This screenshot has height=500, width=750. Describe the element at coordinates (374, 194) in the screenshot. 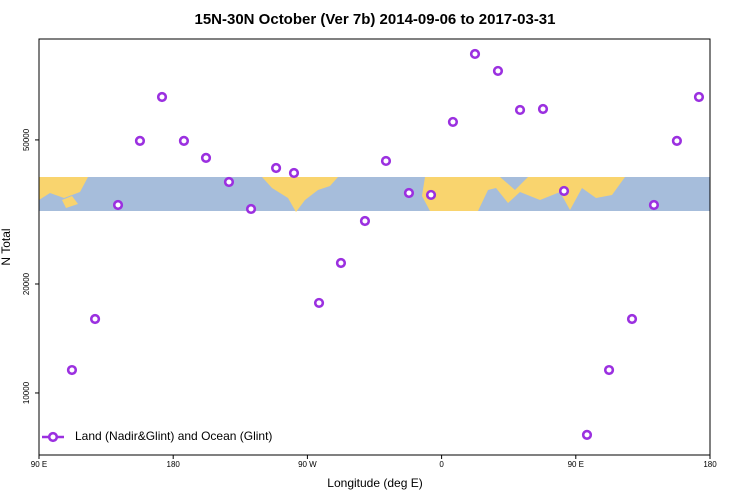

I see `map-band` at that location.